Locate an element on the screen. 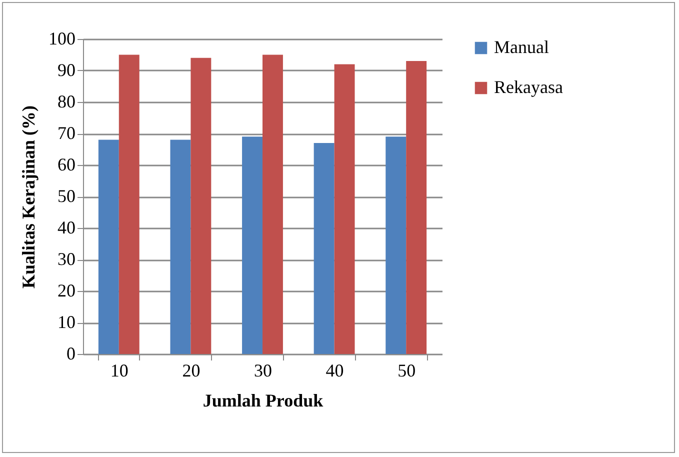 The height and width of the screenshot is (457, 679). x-tick-label: 10 is located at coordinates (119, 370).